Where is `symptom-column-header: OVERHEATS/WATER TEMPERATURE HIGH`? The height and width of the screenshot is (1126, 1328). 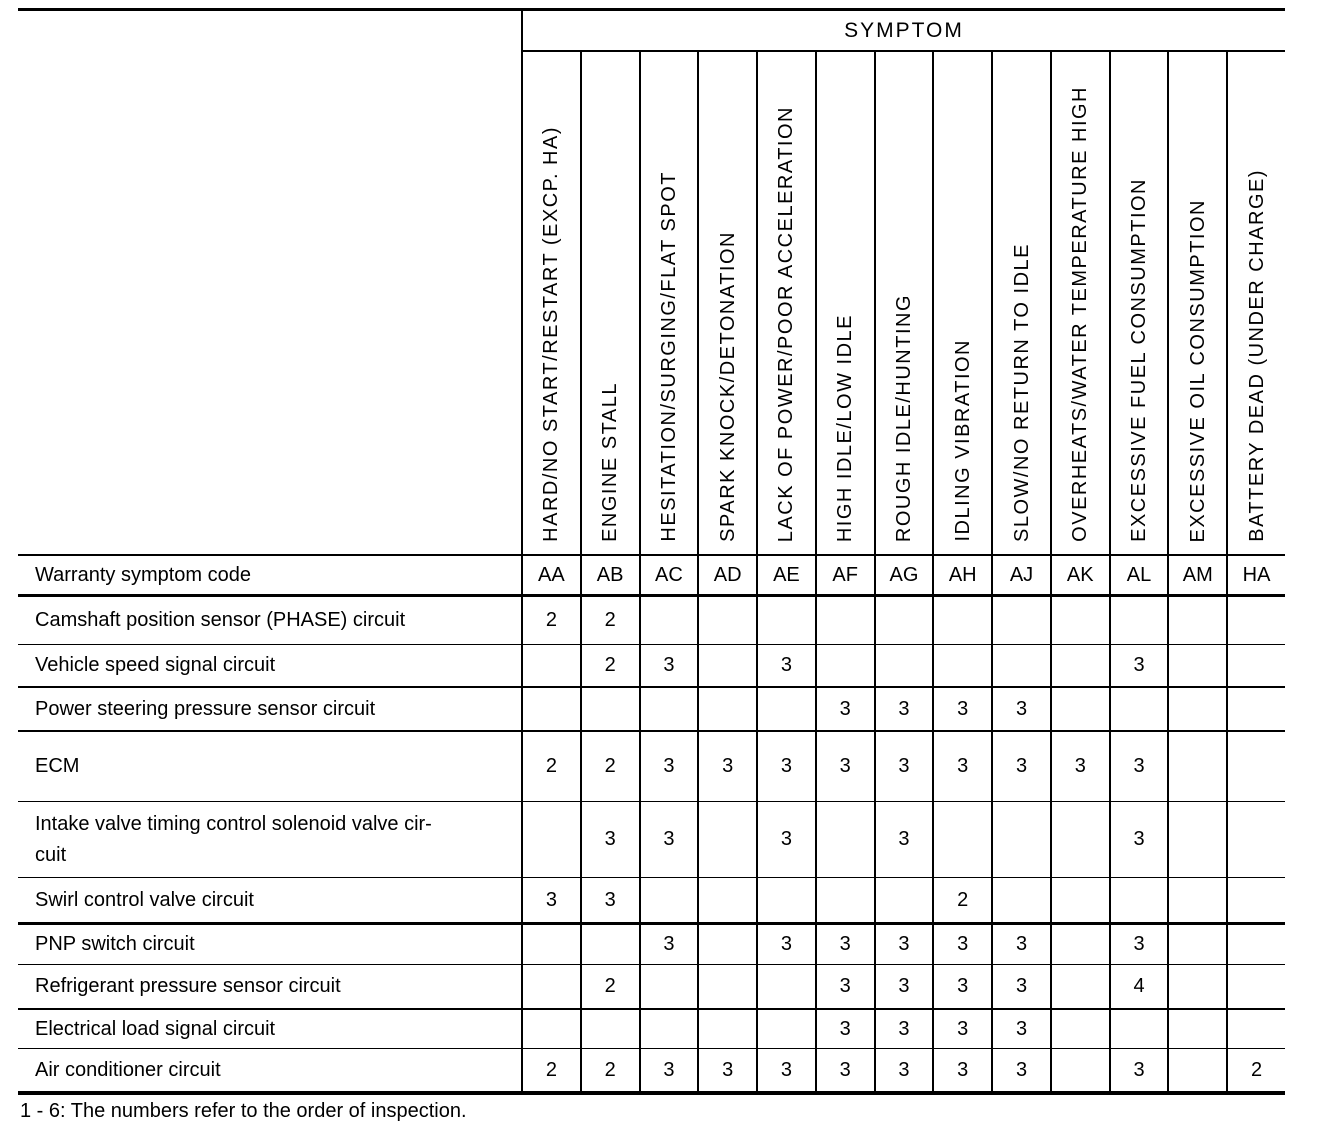
symptom-column-header: OVERHEATS/WATER TEMPERATURE HIGH is located at coordinates (1079, 303).